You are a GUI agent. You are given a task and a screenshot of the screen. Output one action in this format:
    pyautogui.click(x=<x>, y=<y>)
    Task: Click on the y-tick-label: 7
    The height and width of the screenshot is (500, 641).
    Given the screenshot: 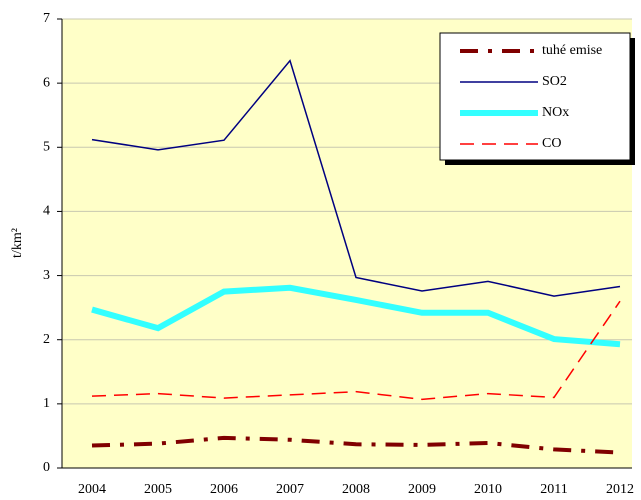 What is the action you would take?
    pyautogui.click(x=46, y=18)
    